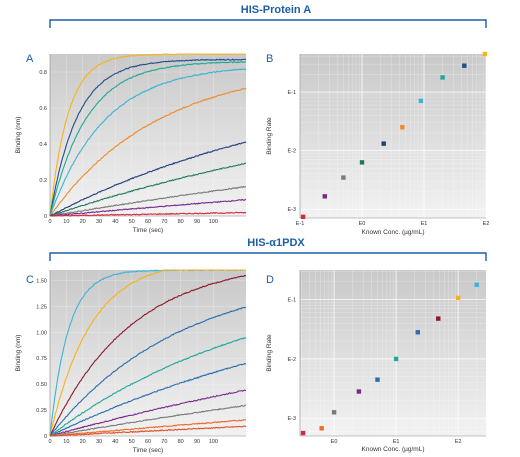 Image resolution: width=520 pixels, height=457 pixels. Describe the element at coordinates (213, 442) in the screenshot. I see `x-tick-label: 100` at that location.